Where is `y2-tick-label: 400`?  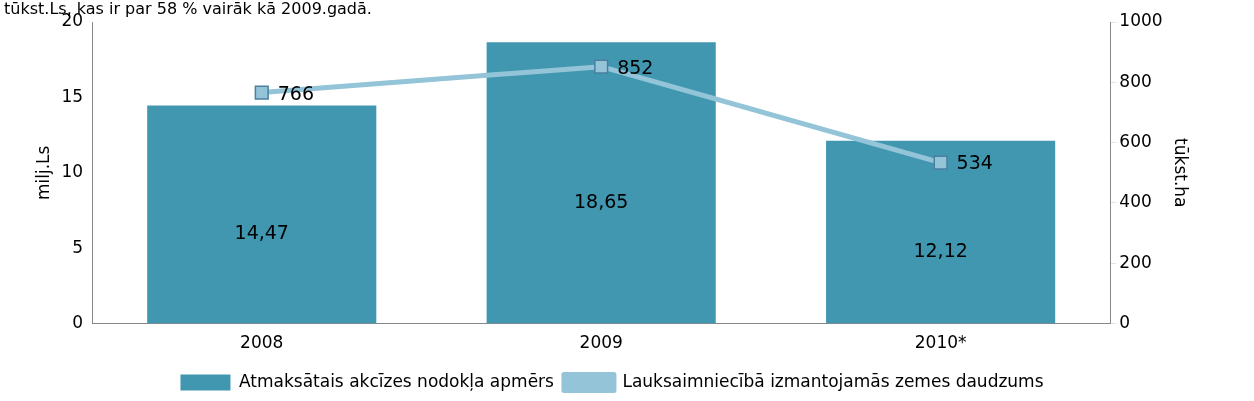 y2-tick-label: 400 is located at coordinates (1135, 201).